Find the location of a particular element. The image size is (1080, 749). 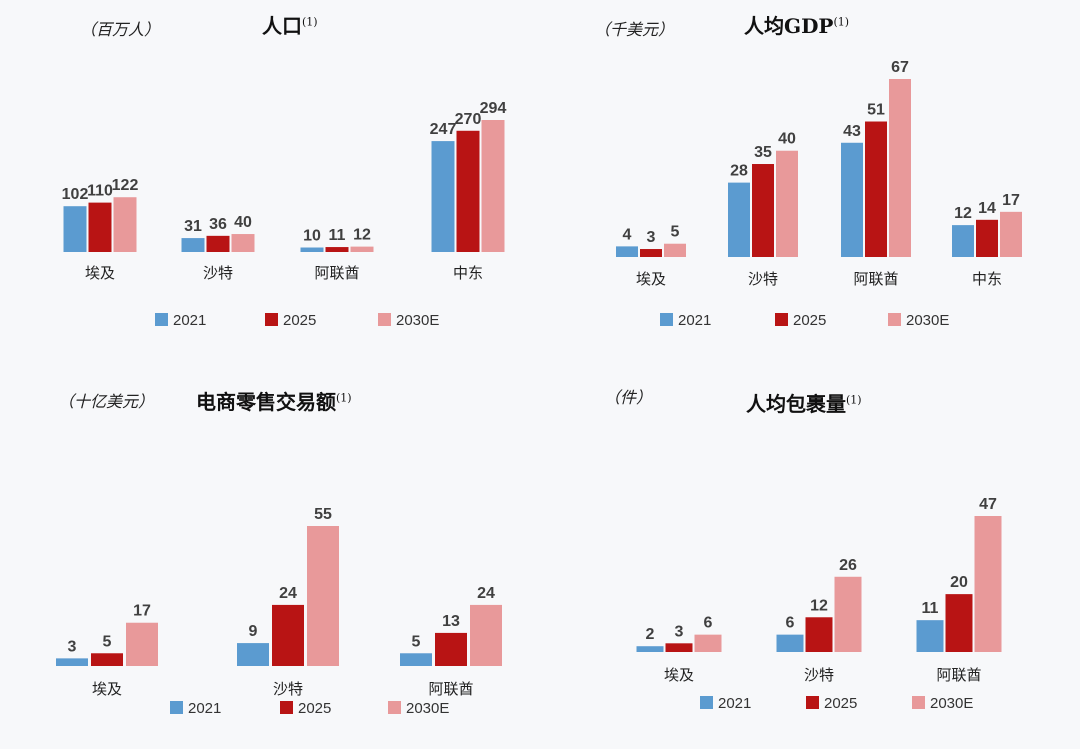

chart4-value-label: 20 is located at coordinates (959, 582).